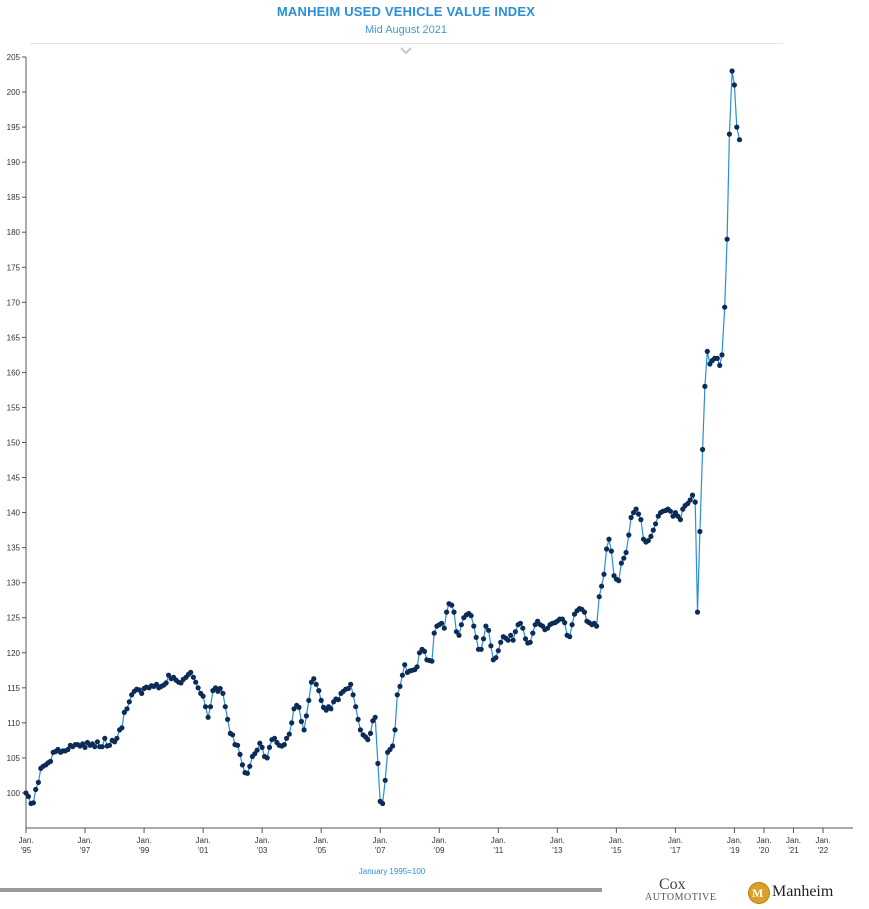 The image size is (869, 909). What do you see at coordinates (406, 51) in the screenshot?
I see `chevron-down-icon` at bounding box center [406, 51].